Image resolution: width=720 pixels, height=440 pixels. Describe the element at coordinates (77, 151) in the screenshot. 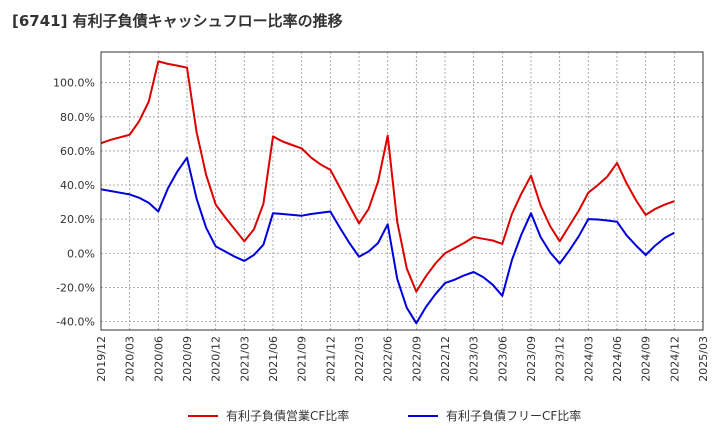

I see `y-tick-label: 60.0%` at that location.